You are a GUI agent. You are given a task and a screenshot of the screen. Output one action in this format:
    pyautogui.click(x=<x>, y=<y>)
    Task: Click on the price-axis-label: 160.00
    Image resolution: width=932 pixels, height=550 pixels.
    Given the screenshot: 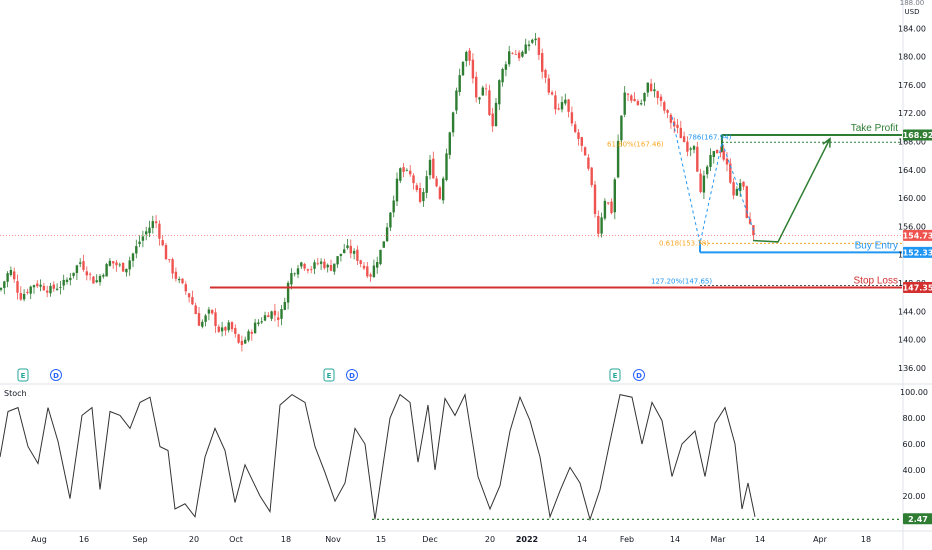 What is the action you would take?
    pyautogui.click(x=912, y=198)
    